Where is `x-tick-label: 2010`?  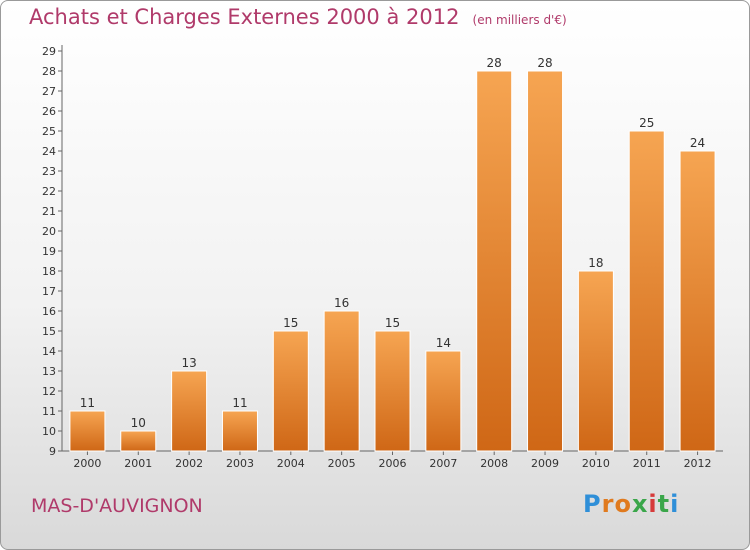
x-tick-label: 2010 is located at coordinates (596, 463).